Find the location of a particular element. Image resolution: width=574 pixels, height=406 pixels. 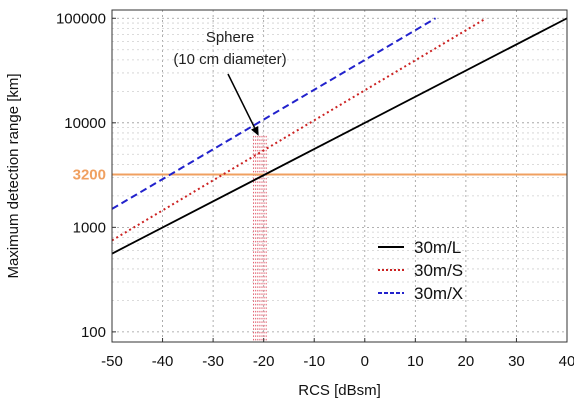

y-tick-labels: 100 1000 10000 100000 is located at coordinates (86, 175).